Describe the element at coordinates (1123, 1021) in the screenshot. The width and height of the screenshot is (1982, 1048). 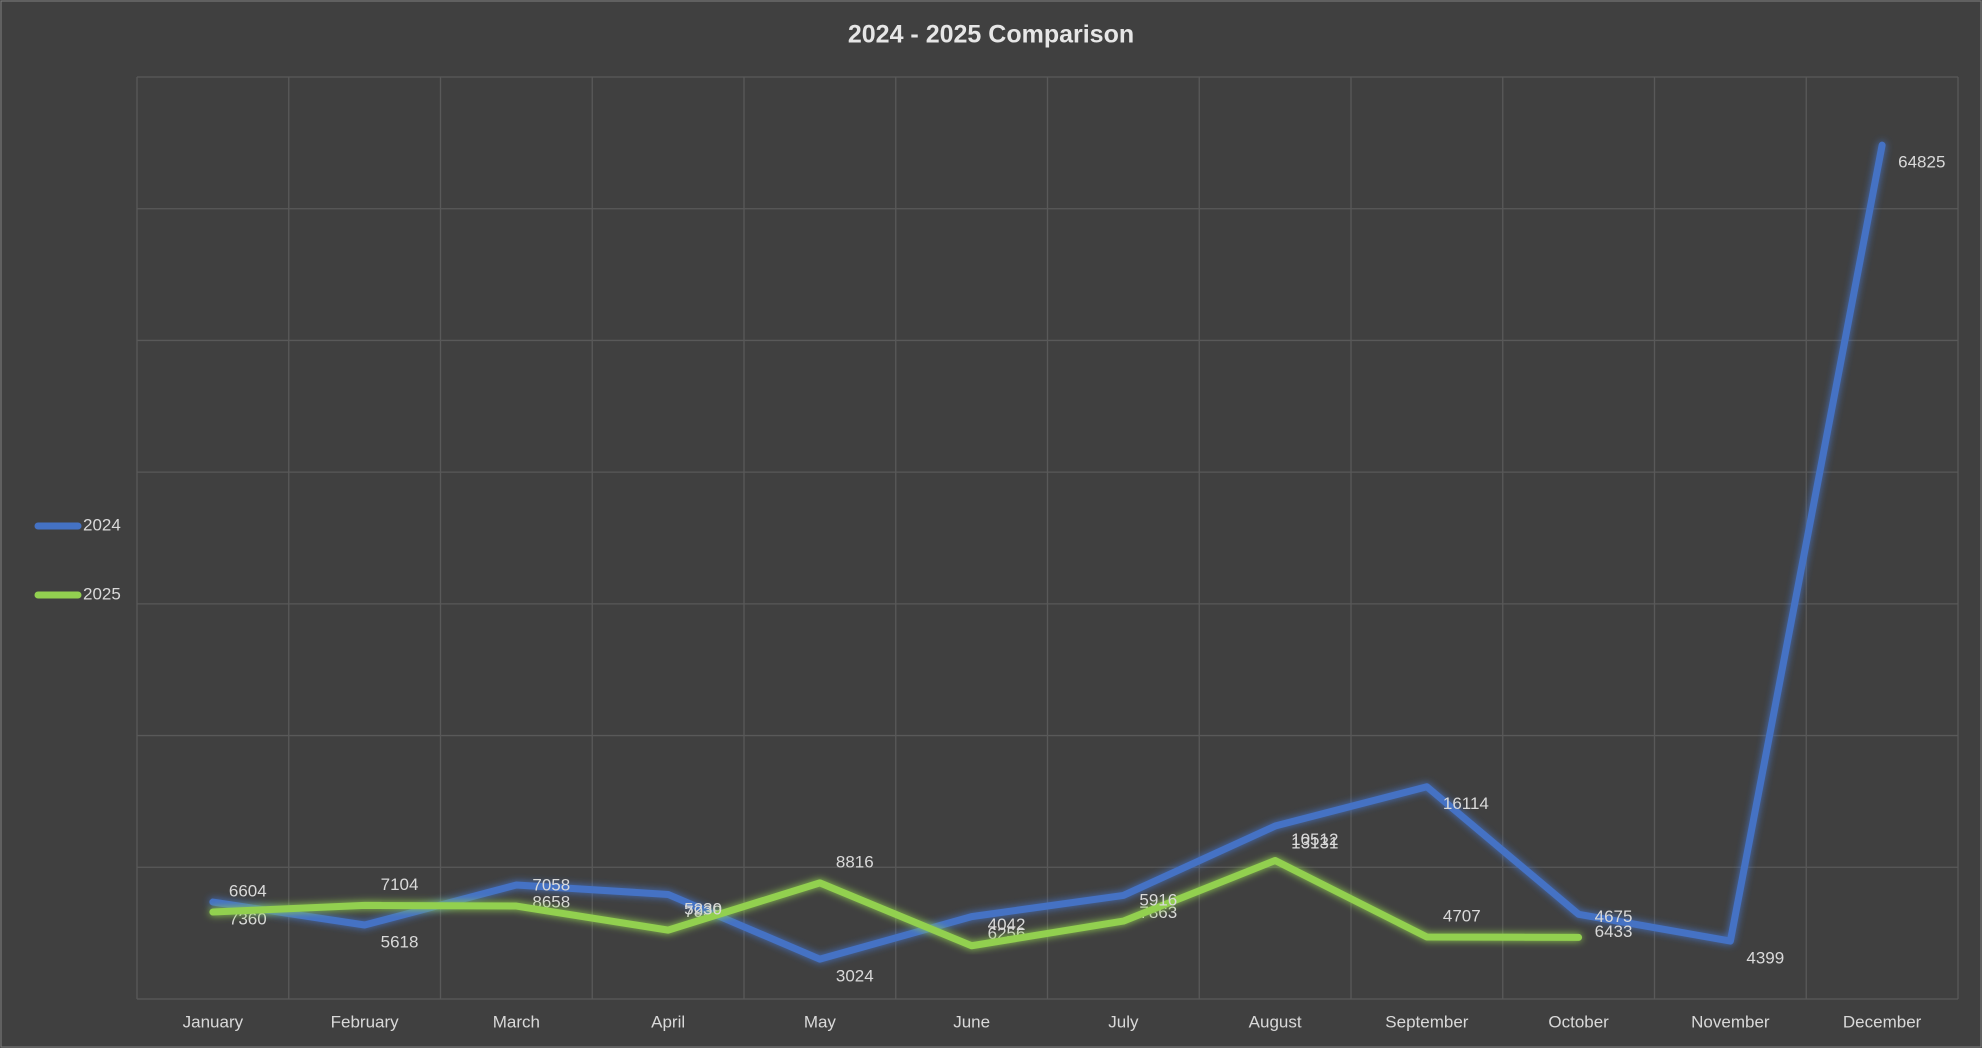
I see `x-tick-label: July` at that location.